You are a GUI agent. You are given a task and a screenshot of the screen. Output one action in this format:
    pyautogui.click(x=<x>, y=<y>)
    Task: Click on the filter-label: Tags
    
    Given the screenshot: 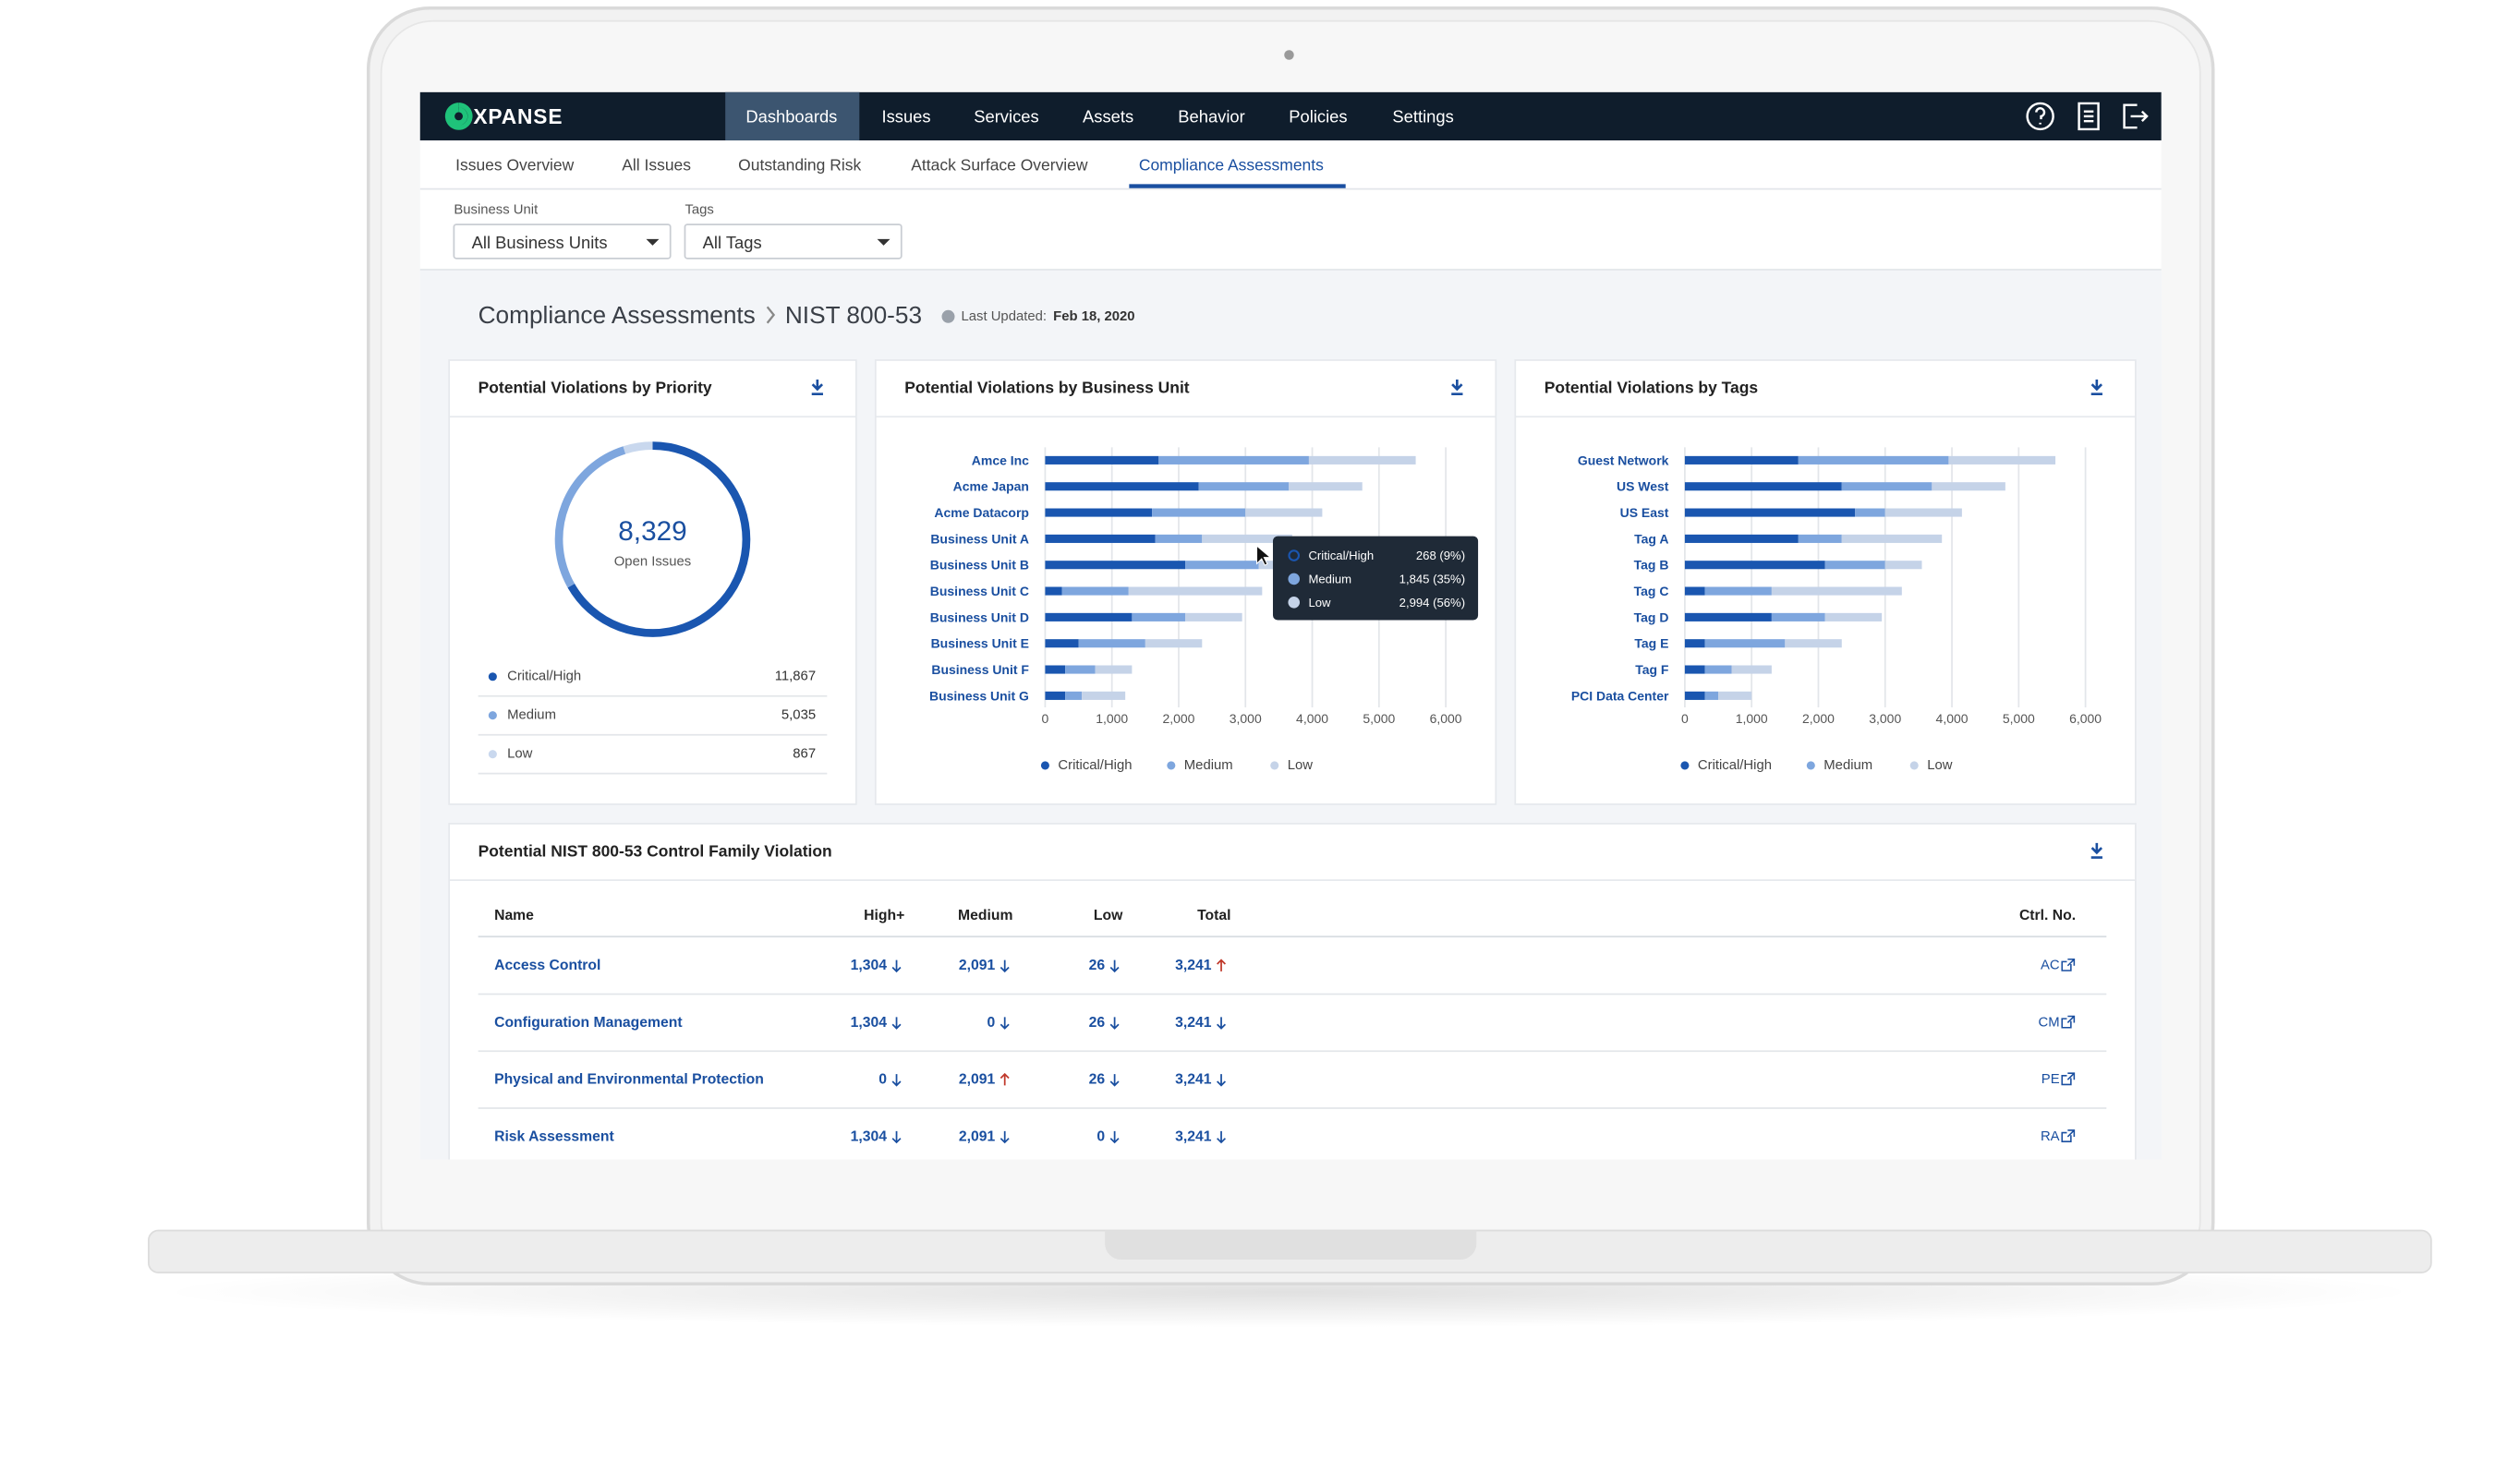 What is the action you would take?
    pyautogui.click(x=699, y=209)
    